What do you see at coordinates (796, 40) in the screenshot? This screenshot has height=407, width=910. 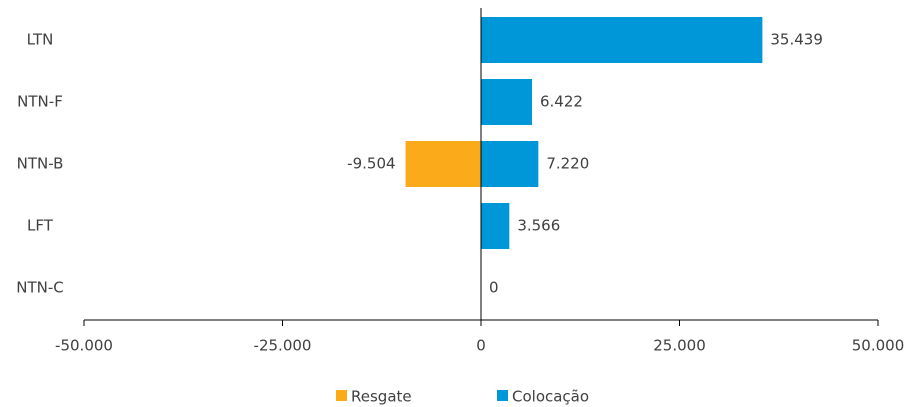 I see `data-label: 35.439` at bounding box center [796, 40].